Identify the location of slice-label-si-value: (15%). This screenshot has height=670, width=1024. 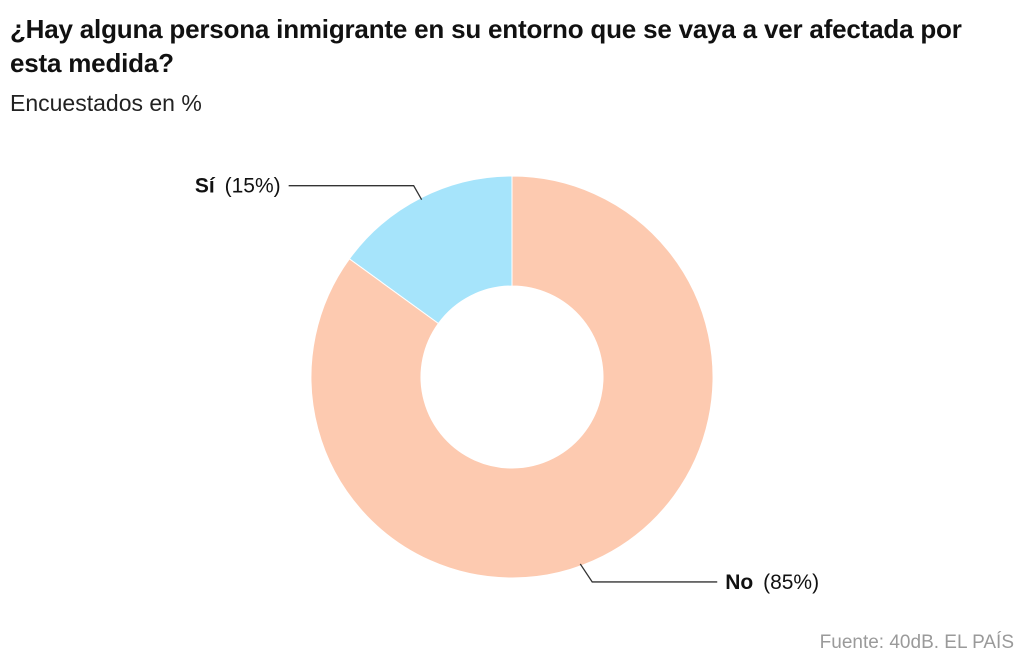
(253, 186).